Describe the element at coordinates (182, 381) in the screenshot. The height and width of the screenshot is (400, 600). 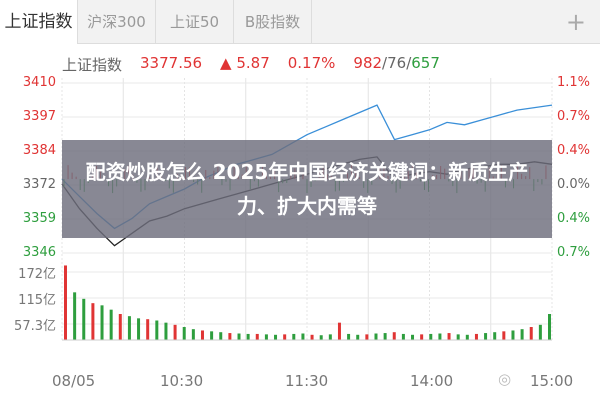
I see `x-tick-label: 10:30` at that location.